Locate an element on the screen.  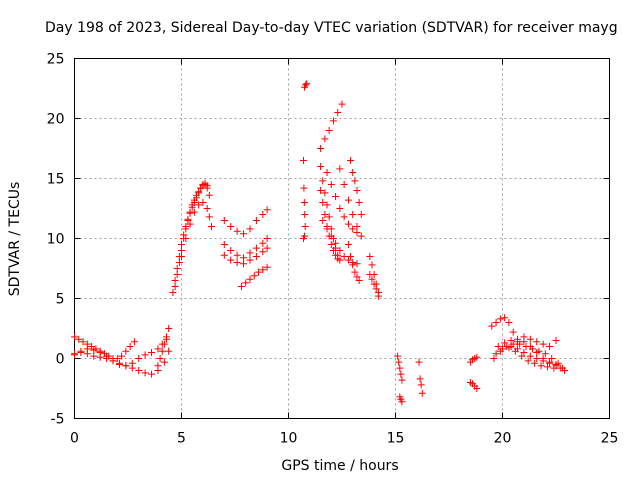
y-tick-label: 0 is located at coordinates (60, 360).